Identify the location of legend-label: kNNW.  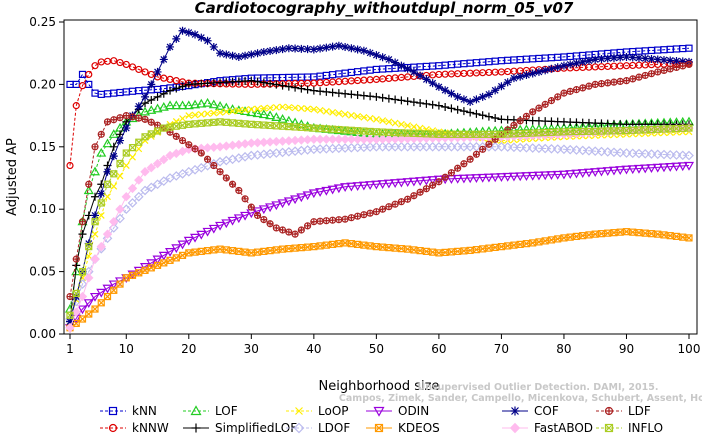
(150, 427).